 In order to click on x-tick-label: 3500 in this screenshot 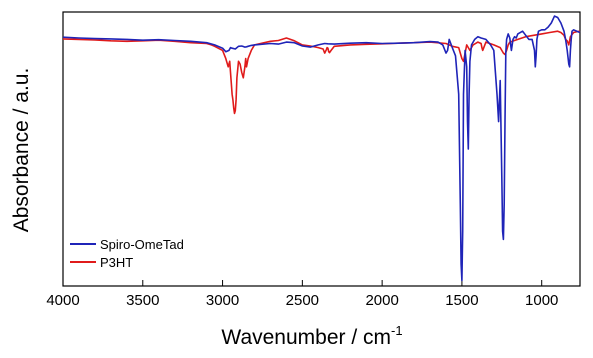, I will do `click(142, 300)`.